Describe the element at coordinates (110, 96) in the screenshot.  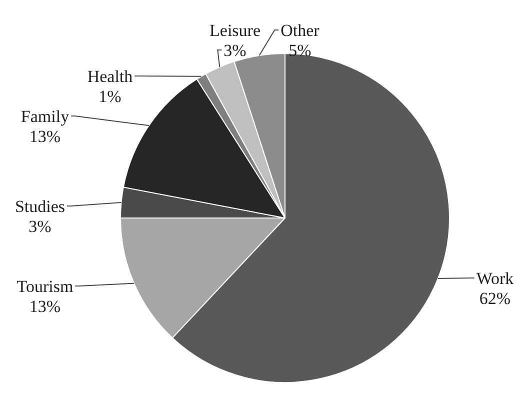
I see `data-label: 1%` at that location.